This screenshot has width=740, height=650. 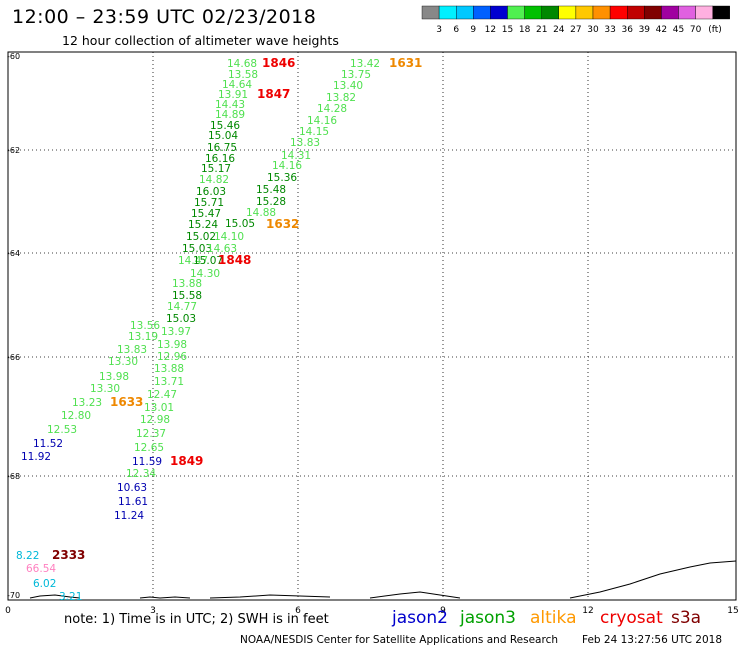 What do you see at coordinates (149, 448) in the screenshot?
I see `wave-height-reading: 12.65` at bounding box center [149, 448].